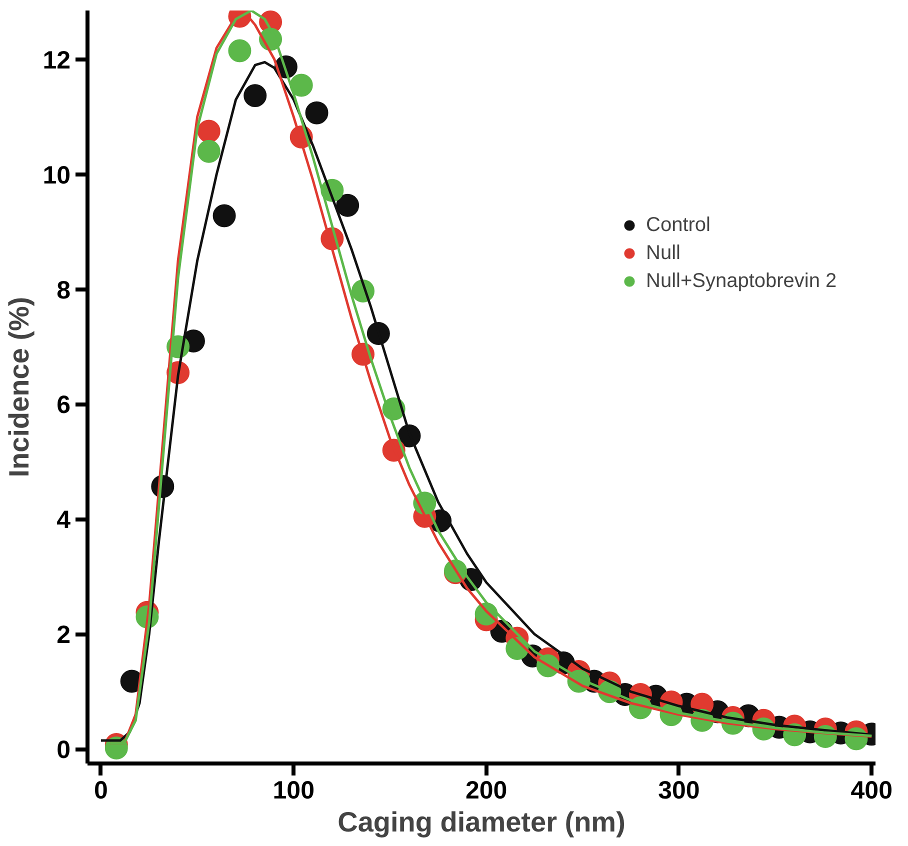  What do you see at coordinates (63, 405) in the screenshot?
I see `y-tick-label: 6` at bounding box center [63, 405].